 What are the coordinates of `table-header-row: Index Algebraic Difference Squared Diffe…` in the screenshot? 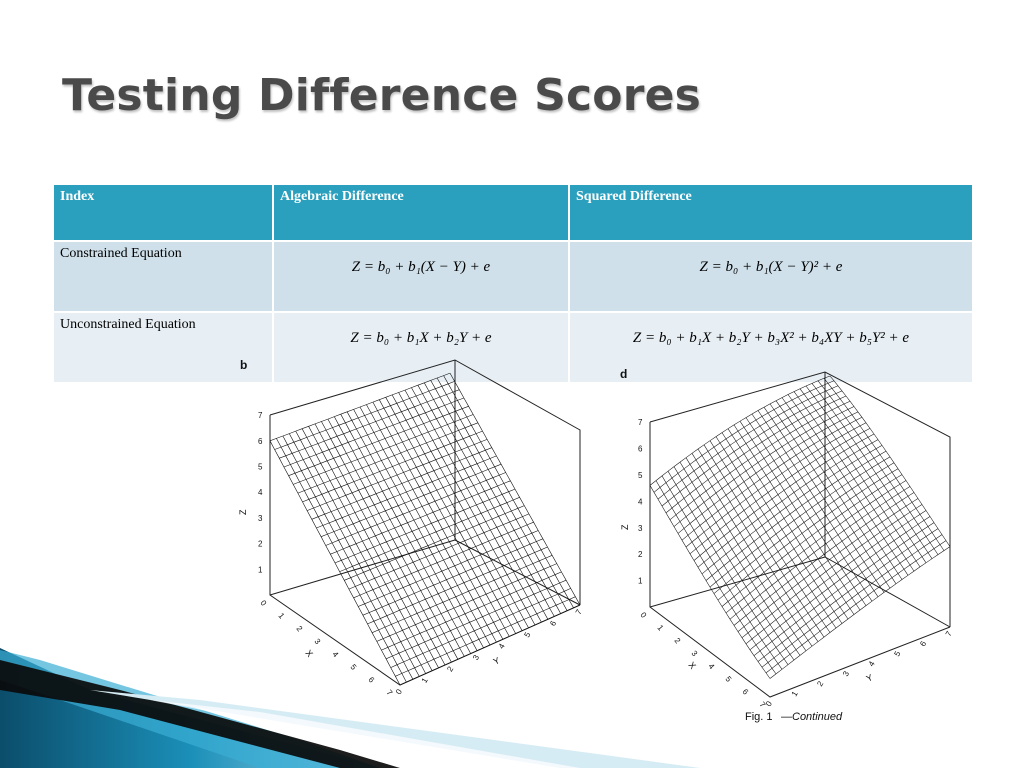 It's located at (513, 212).